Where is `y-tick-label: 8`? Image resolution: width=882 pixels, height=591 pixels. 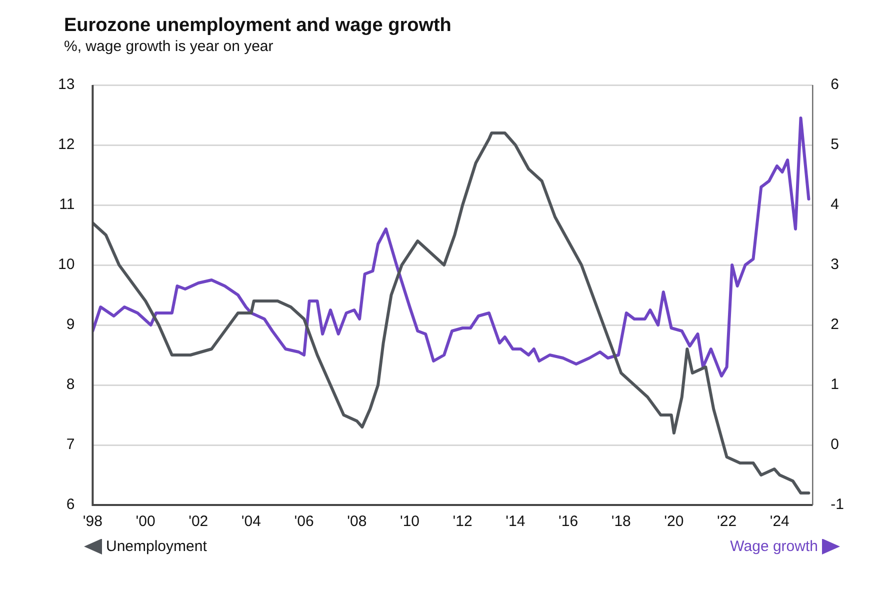 y-tick-label: 8 is located at coordinates (70, 385).